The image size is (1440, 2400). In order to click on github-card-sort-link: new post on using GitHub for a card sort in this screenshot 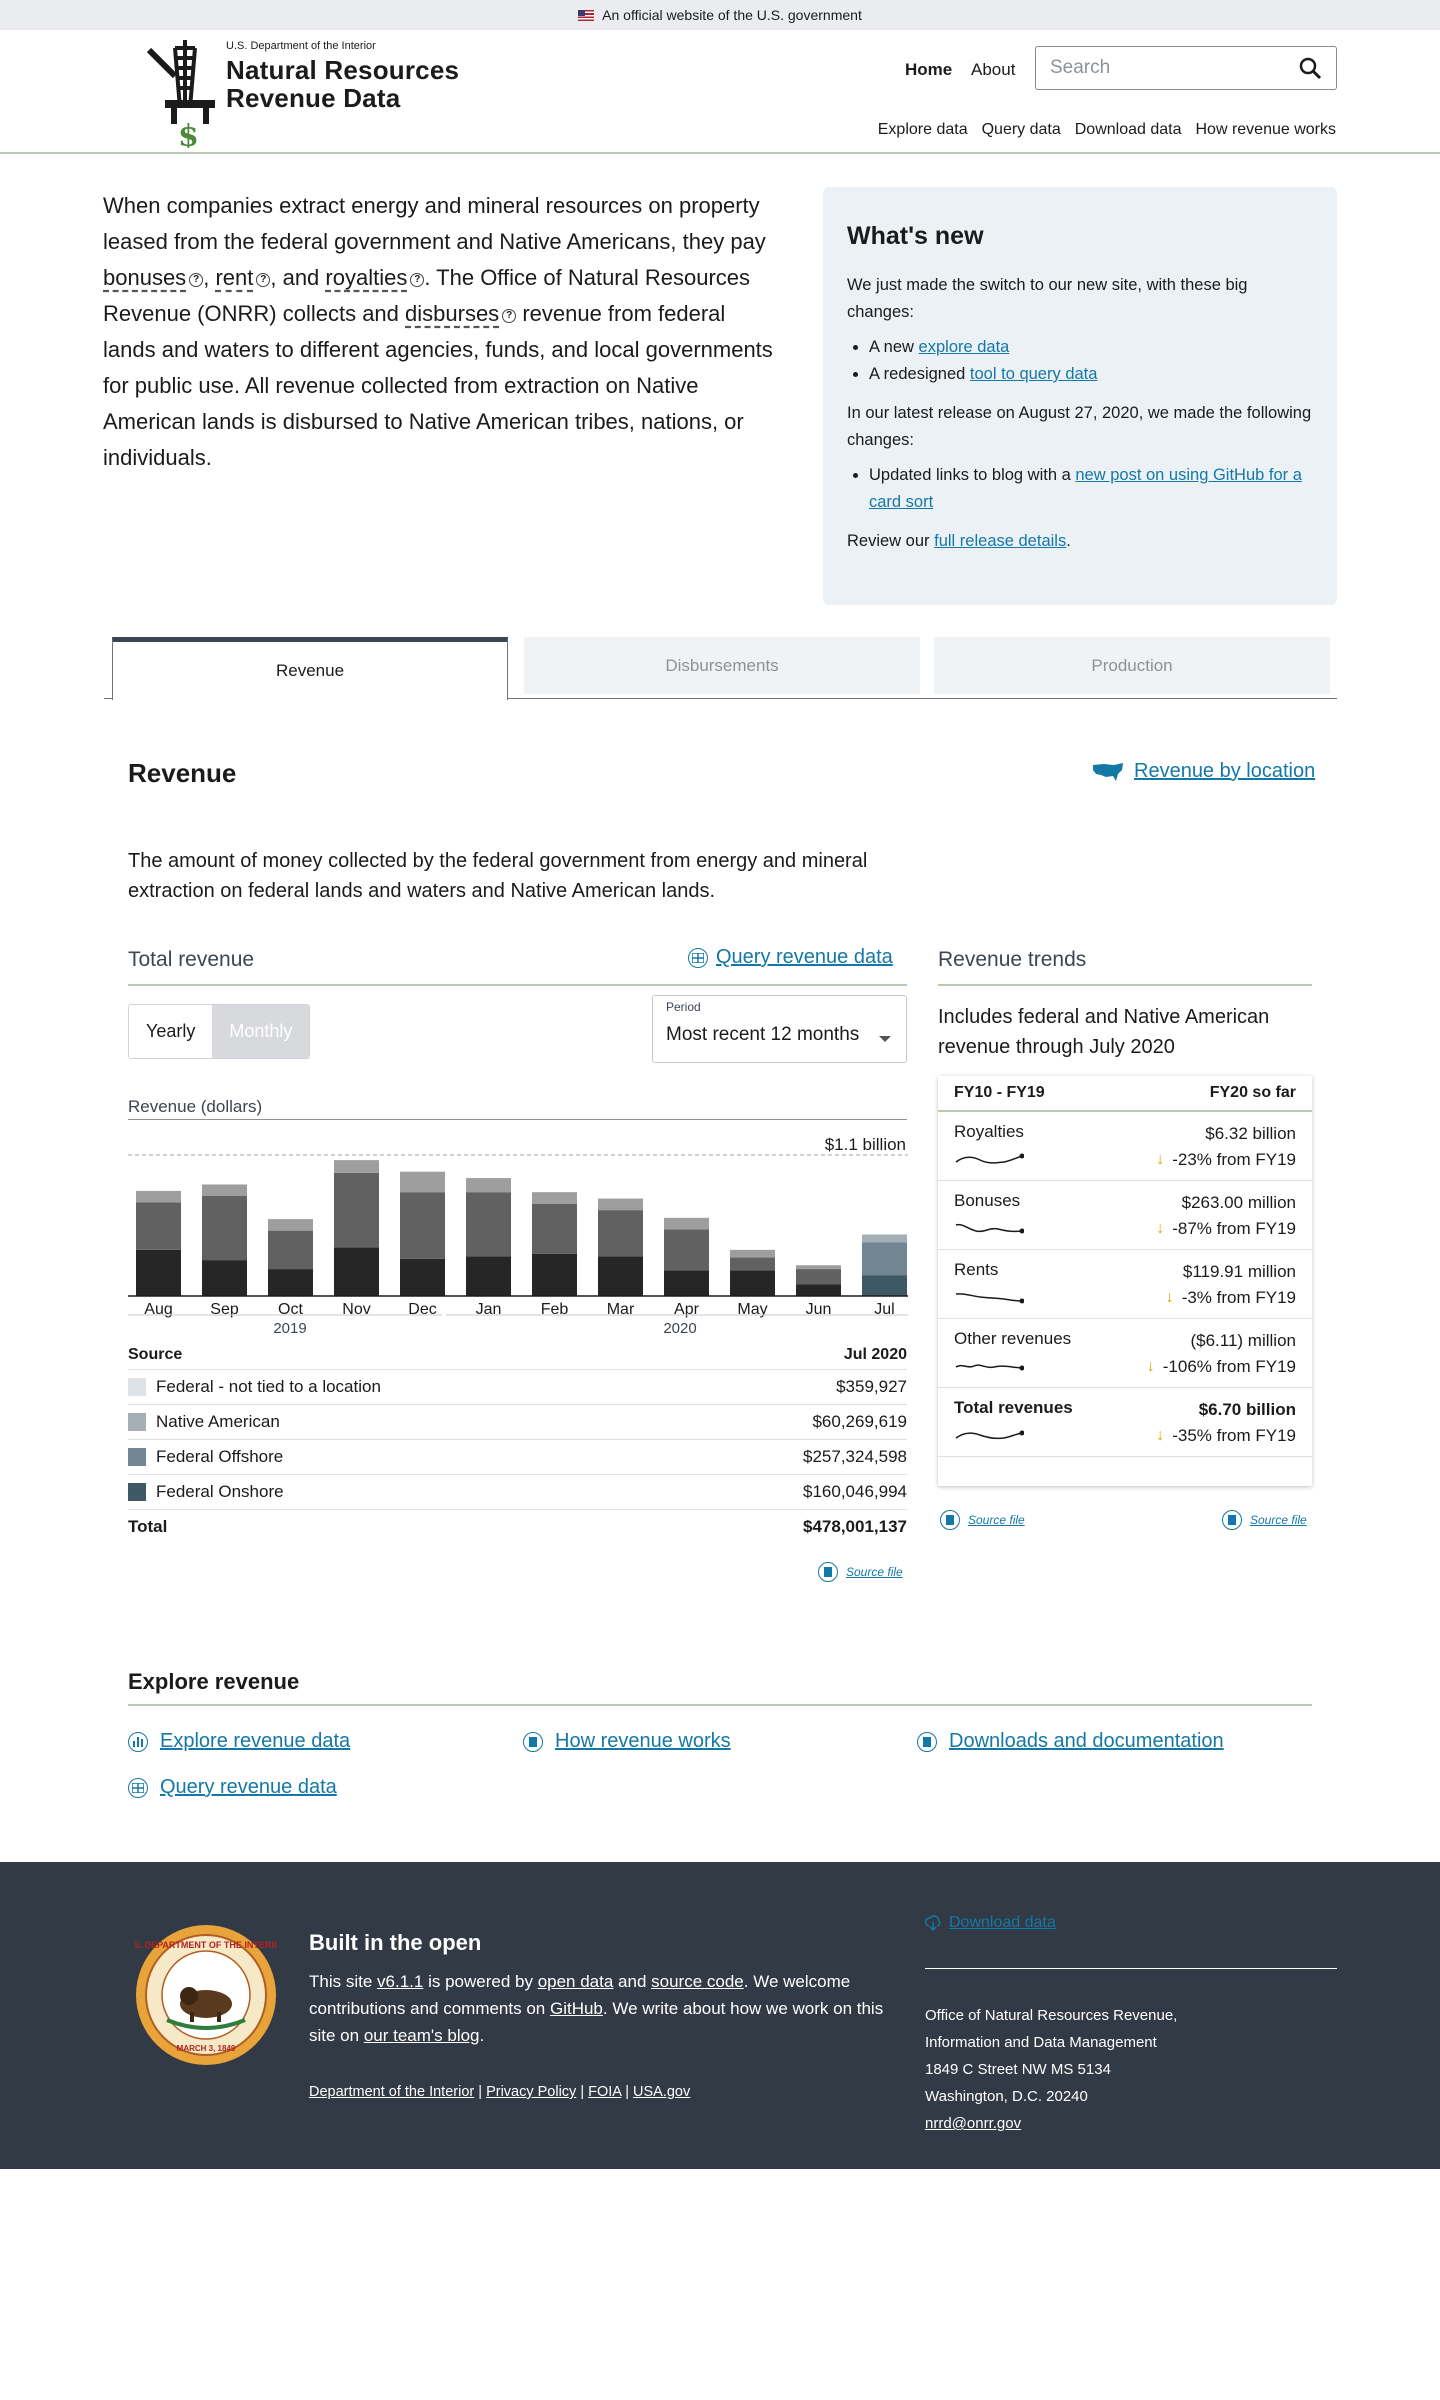, I will do `click(1085, 488)`.